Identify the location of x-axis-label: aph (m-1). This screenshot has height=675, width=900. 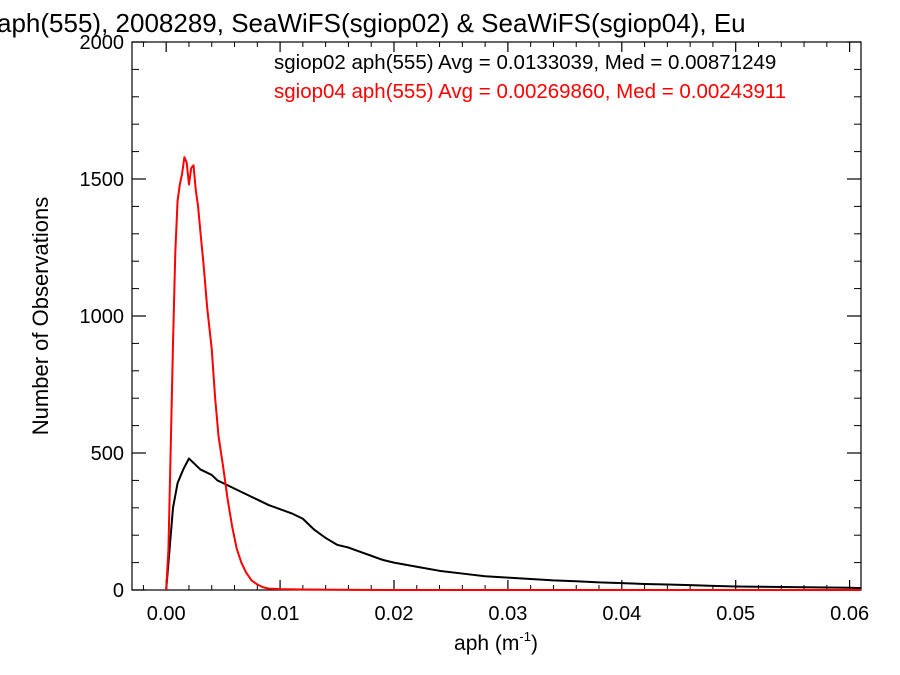
(496, 642).